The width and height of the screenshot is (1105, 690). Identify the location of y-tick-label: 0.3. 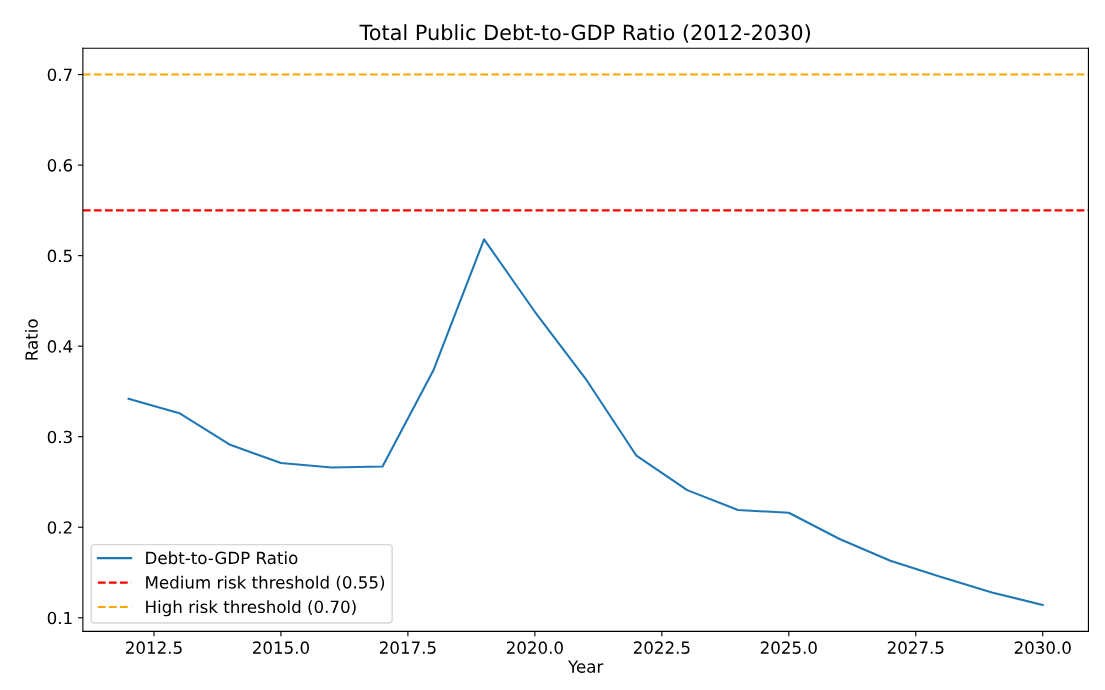
(59, 437).